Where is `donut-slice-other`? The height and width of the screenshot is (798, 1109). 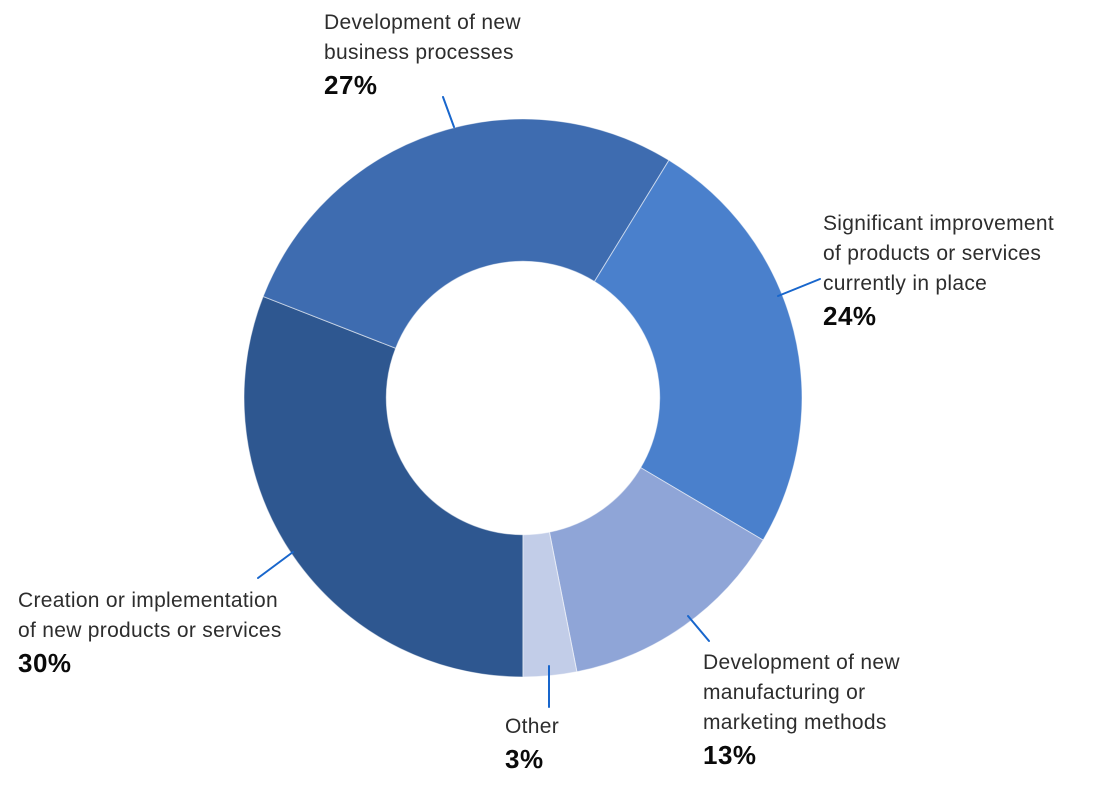 donut-slice-other is located at coordinates (550, 604).